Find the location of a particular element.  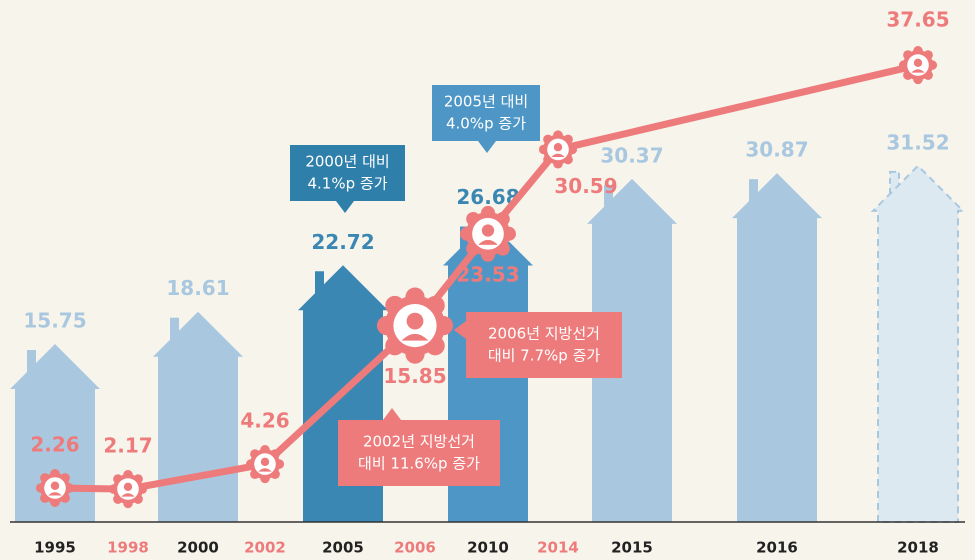

line-value-label: 2.17 is located at coordinates (127, 446).